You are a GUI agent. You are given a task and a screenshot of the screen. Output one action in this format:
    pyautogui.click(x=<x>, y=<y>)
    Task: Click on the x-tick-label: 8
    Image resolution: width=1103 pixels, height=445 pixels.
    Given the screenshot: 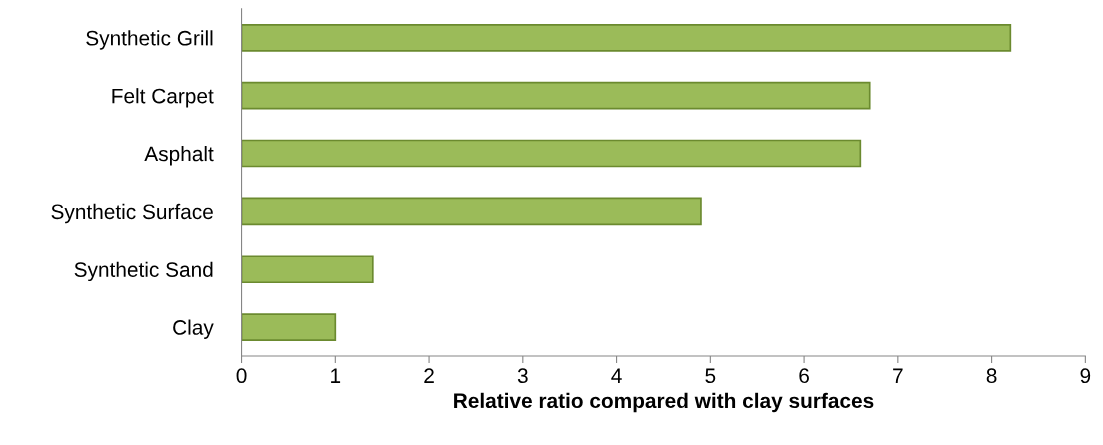 What is the action you would take?
    pyautogui.click(x=991, y=376)
    